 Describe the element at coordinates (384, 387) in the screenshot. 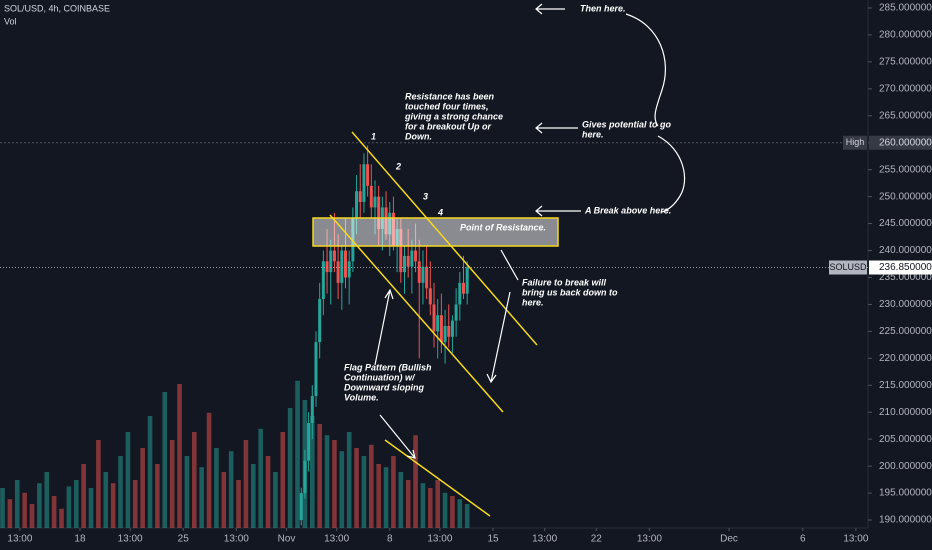

I see `annotation: Downward sloping` at that location.